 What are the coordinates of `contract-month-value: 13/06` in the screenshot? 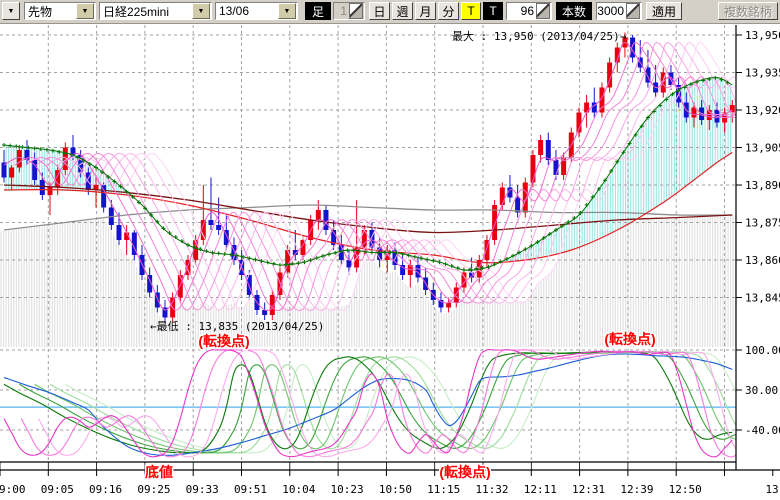 It's located at (234, 11).